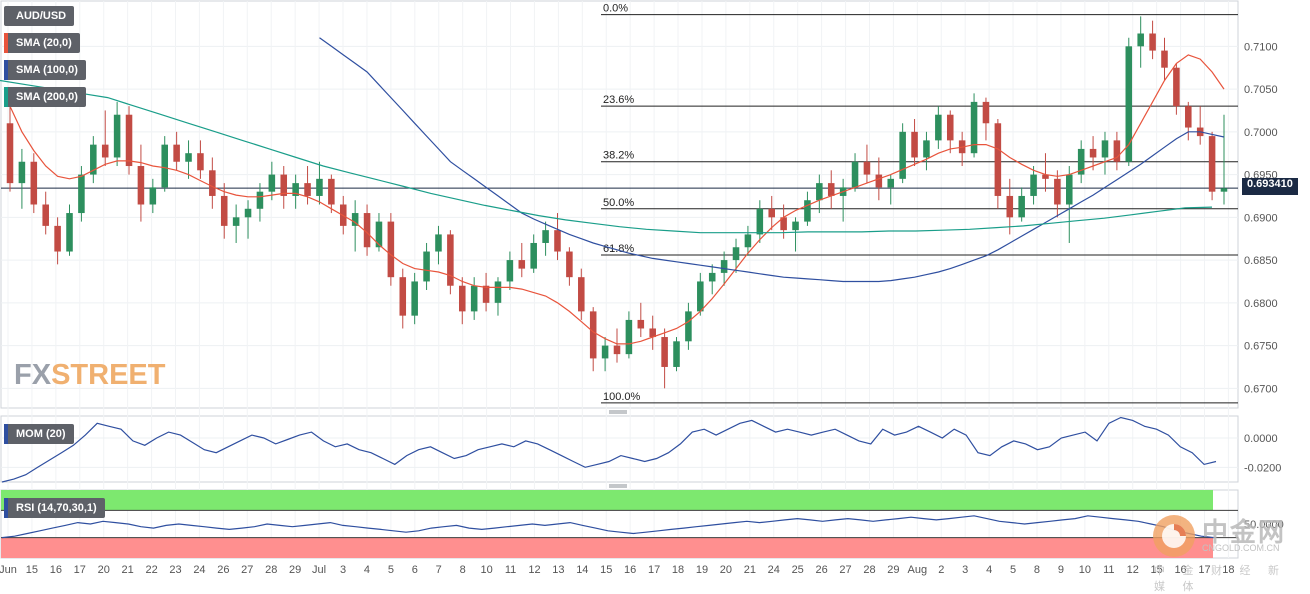 The height and width of the screenshot is (594, 1310). What do you see at coordinates (39, 434) in the screenshot?
I see `legend-momentum: MOM (20)` at bounding box center [39, 434].